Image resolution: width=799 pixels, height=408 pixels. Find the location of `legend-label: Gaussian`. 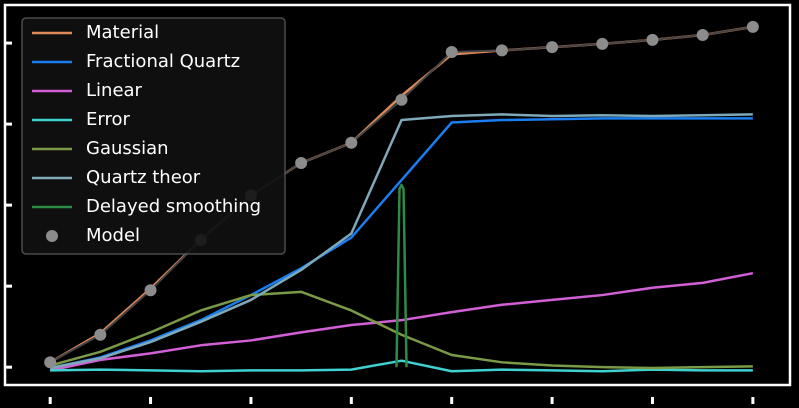

legend-label: Gaussian is located at coordinates (127, 148).